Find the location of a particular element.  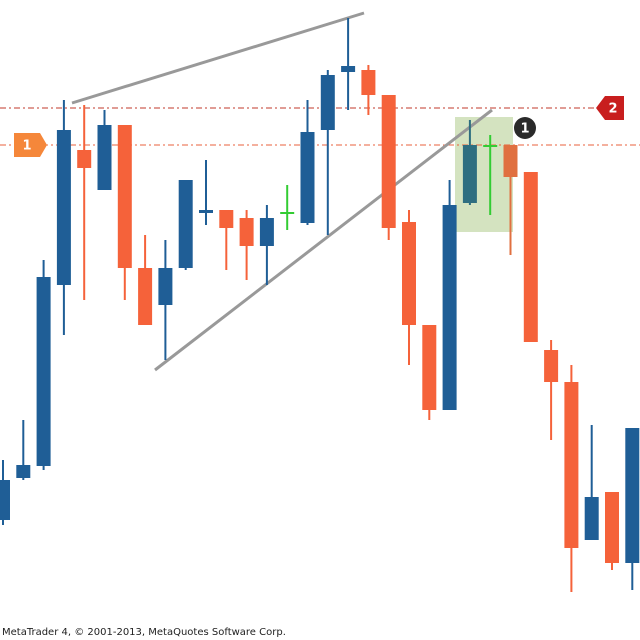

marker-right-label: 2 is located at coordinates (612, 109).